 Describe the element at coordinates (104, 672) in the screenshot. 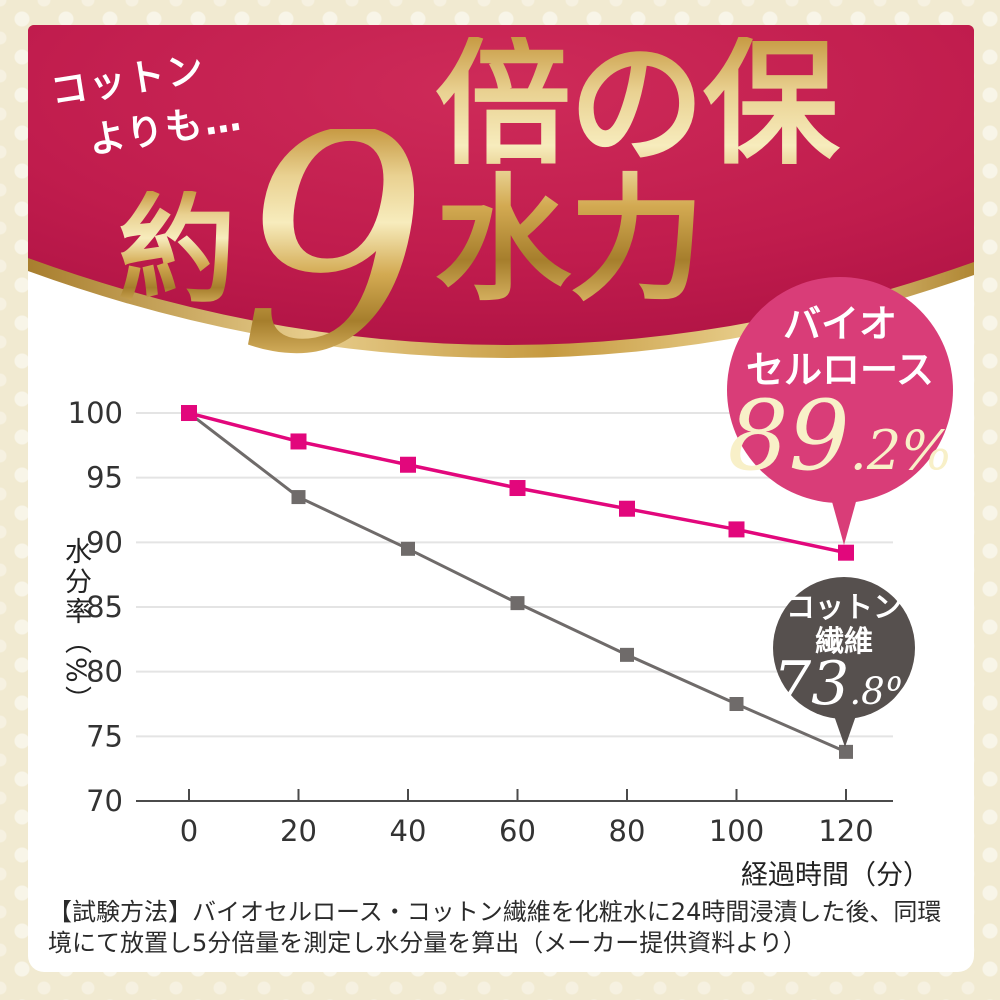

I see `y-tick-label: 80` at that location.